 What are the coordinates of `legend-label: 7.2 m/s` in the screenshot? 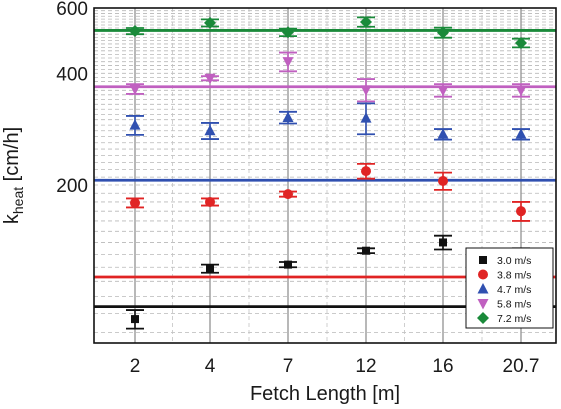 It's located at (514, 319).